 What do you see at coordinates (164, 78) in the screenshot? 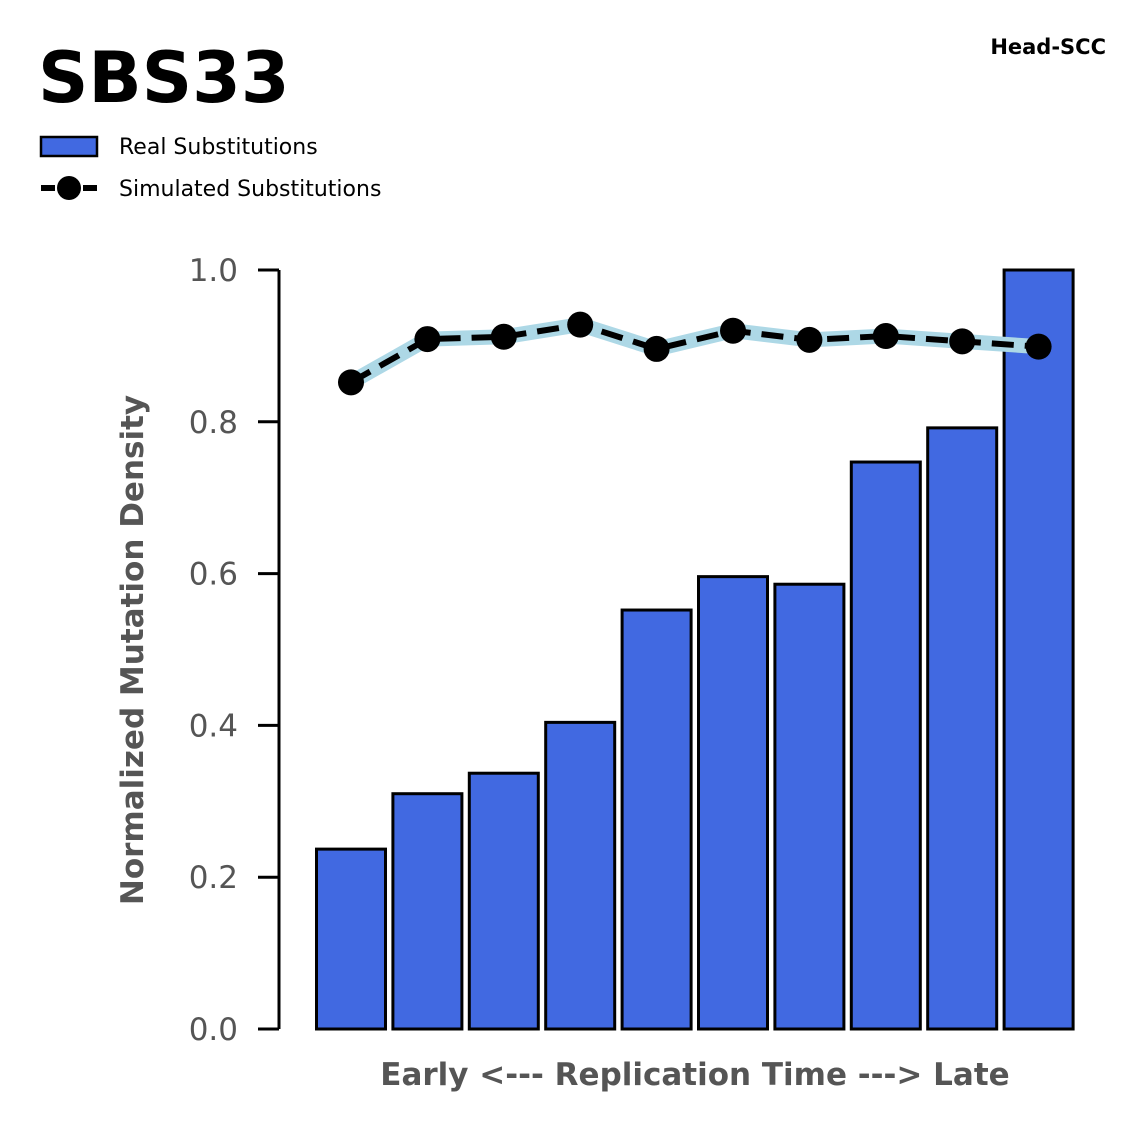
I see `chart-title: SBS33` at bounding box center [164, 78].